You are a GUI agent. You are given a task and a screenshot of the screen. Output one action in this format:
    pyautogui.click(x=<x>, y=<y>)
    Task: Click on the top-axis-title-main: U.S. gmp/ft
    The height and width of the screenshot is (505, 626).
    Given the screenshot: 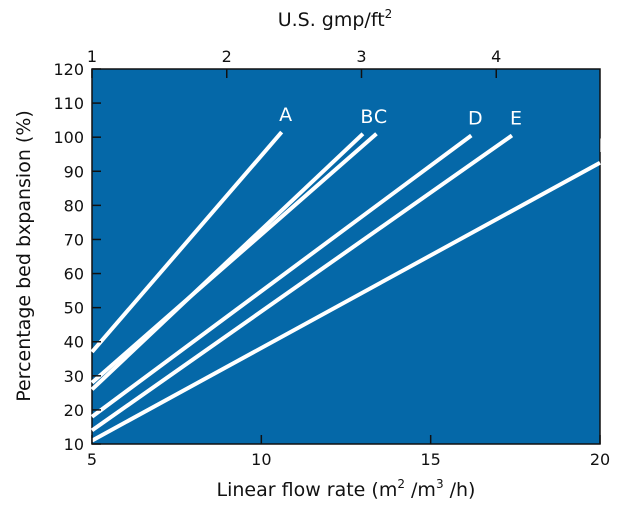 What is the action you would take?
    pyautogui.click(x=331, y=20)
    